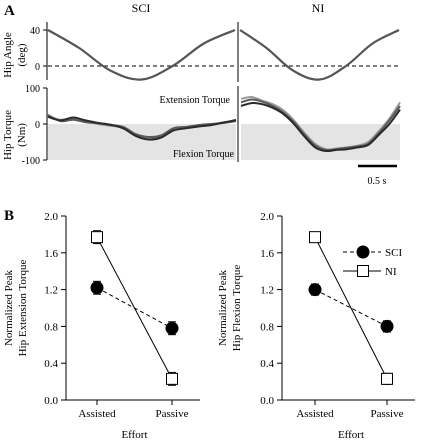  I want to click on angle-y-tick-label: 40, so click(35, 31).